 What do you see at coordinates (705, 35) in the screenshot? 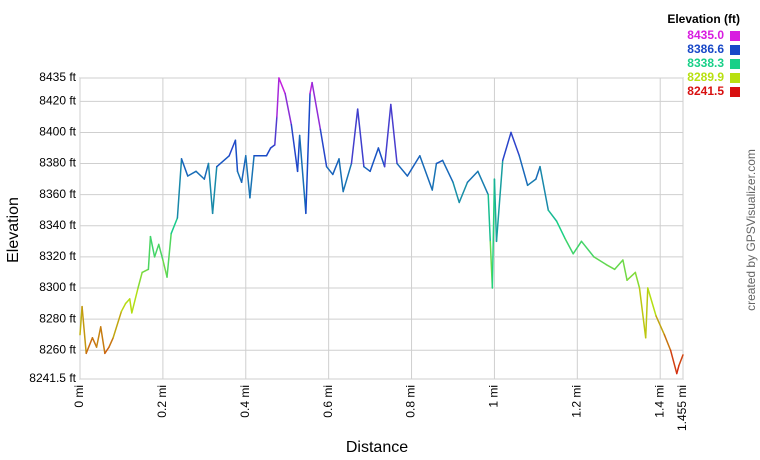
I see `legend-label: 8435.0` at bounding box center [705, 35].